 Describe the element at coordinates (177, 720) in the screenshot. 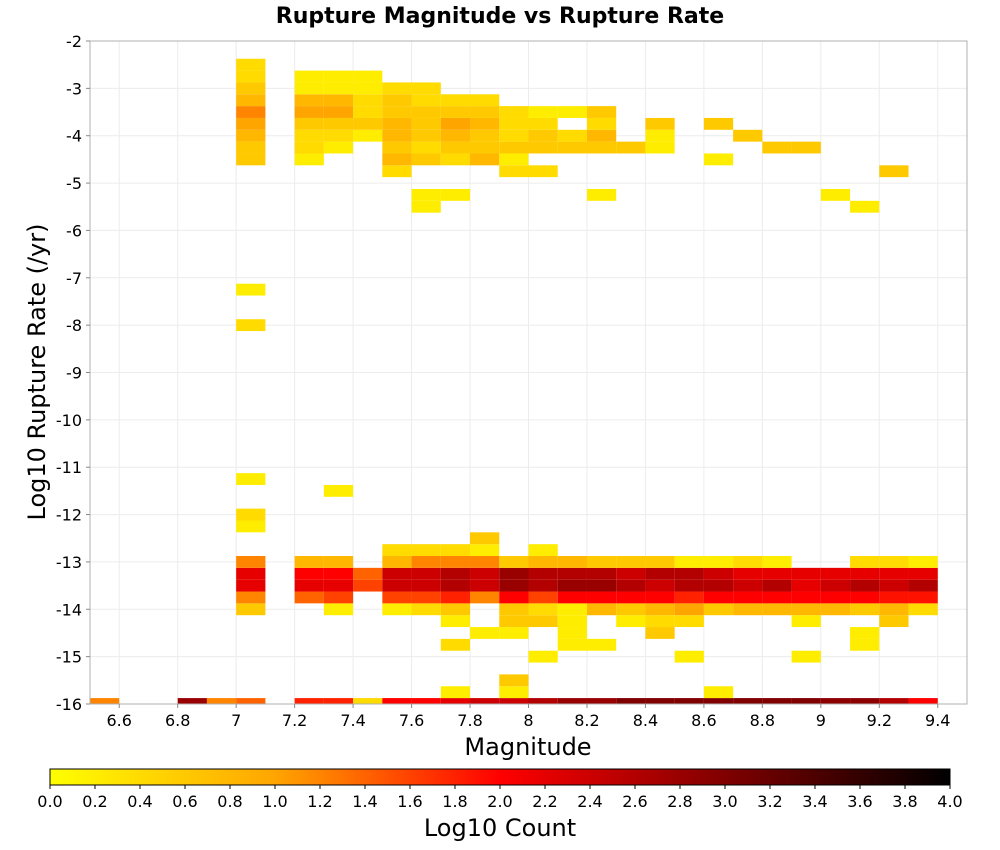

I see `x-tick-label: 6.8` at that location.